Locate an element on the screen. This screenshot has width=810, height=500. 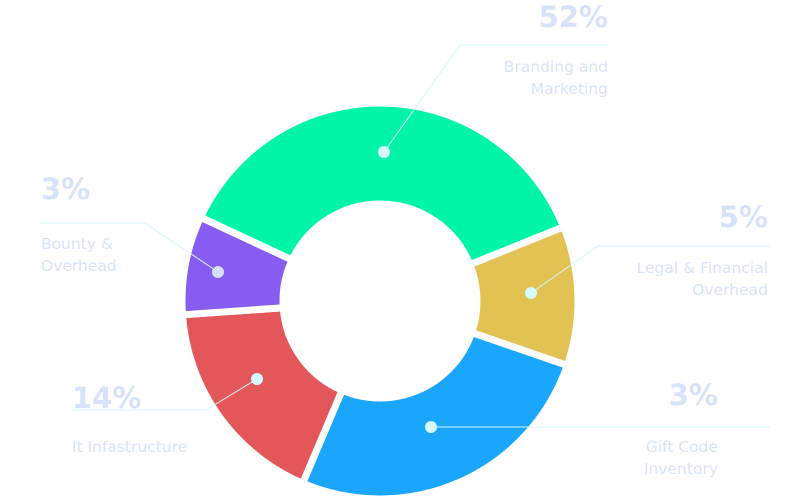
category-label-bounty: Bounty & Overhead is located at coordinates (79, 255).